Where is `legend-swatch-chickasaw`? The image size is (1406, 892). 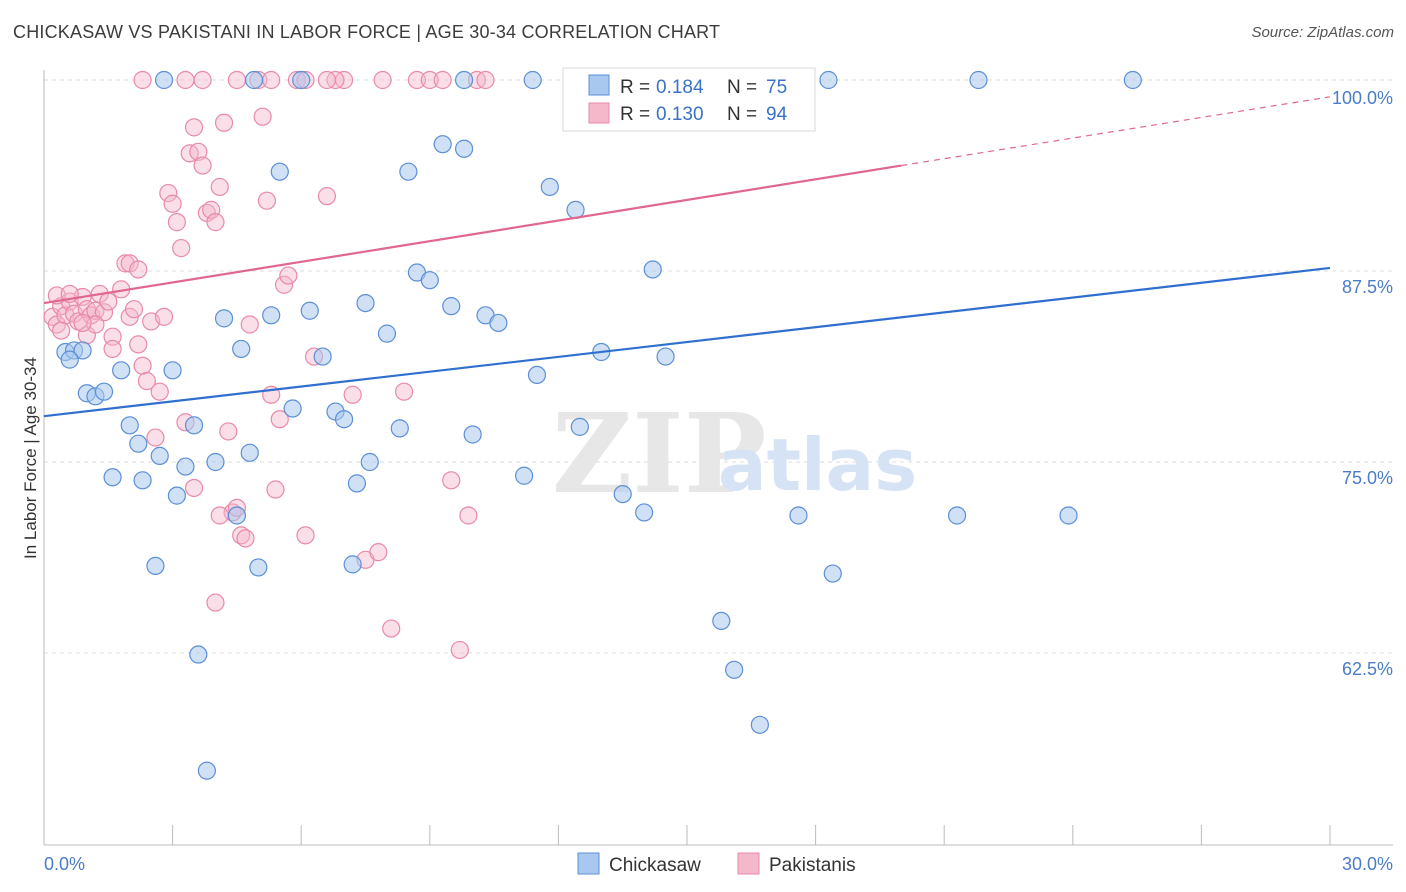
legend-swatch-chickasaw is located at coordinates (599, 85).